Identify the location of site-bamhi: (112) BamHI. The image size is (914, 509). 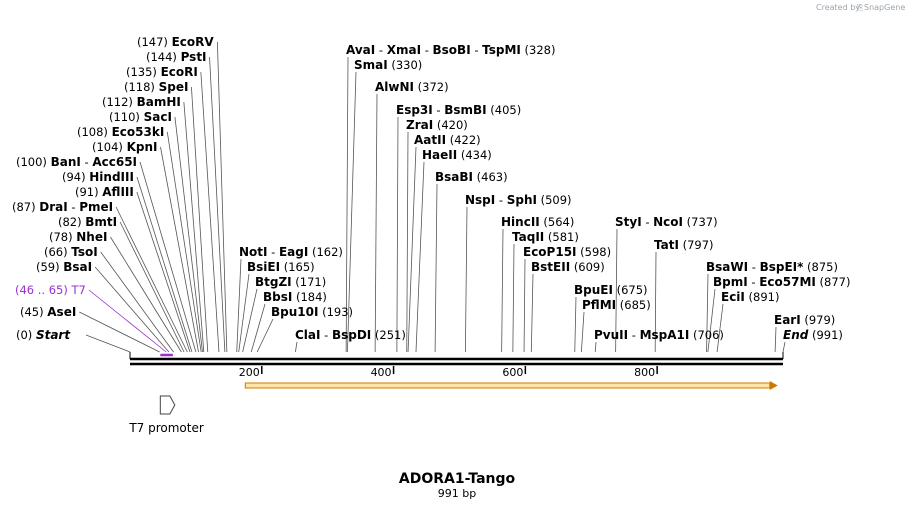
(141, 102).